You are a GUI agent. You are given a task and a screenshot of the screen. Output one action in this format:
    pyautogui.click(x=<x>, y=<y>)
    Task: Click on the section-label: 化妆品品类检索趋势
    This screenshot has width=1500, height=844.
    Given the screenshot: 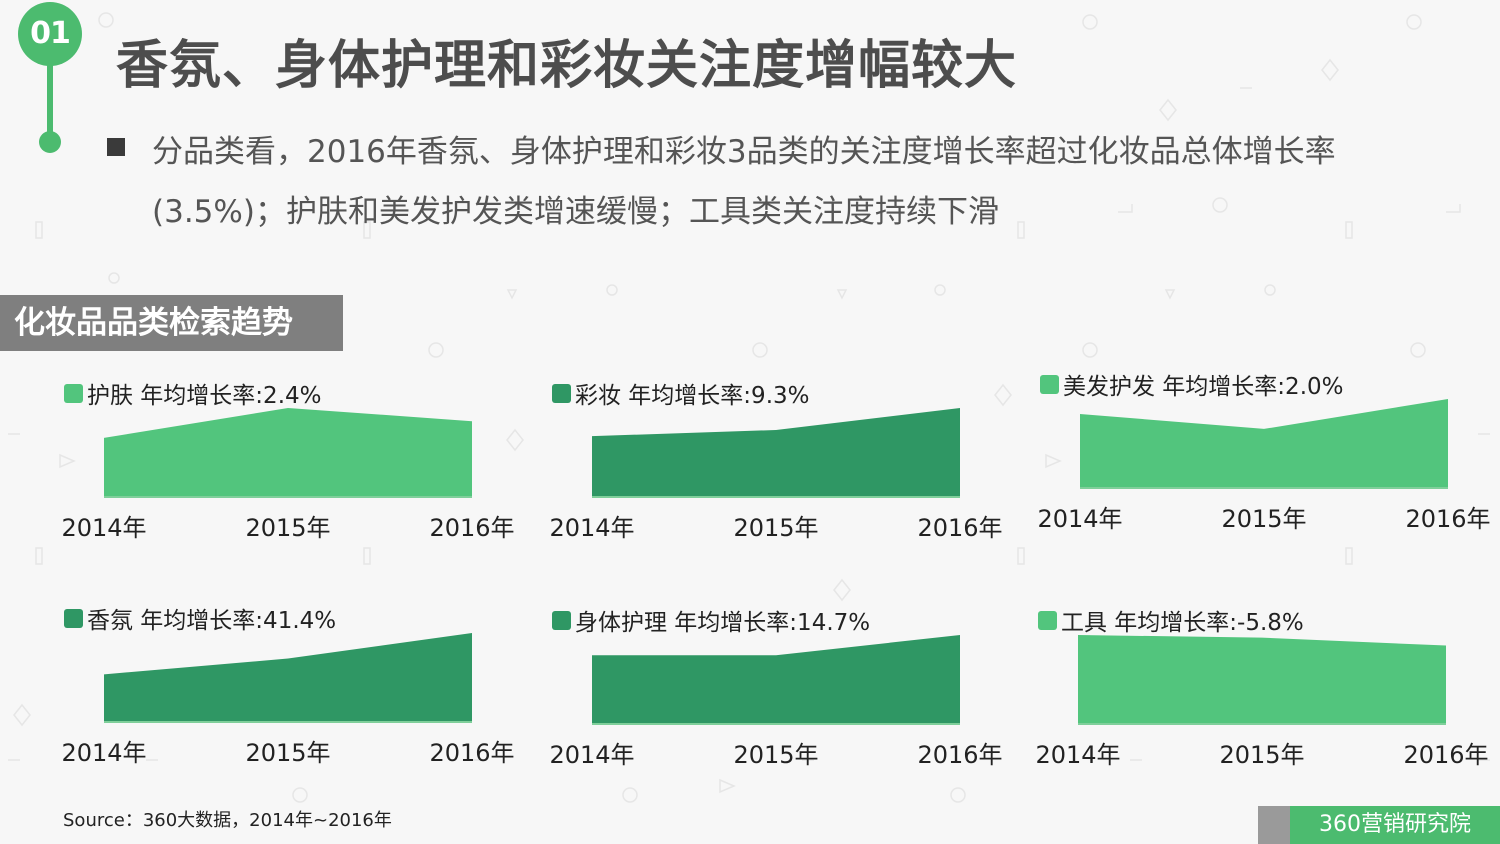 What is the action you would take?
    pyautogui.click(x=171, y=323)
    